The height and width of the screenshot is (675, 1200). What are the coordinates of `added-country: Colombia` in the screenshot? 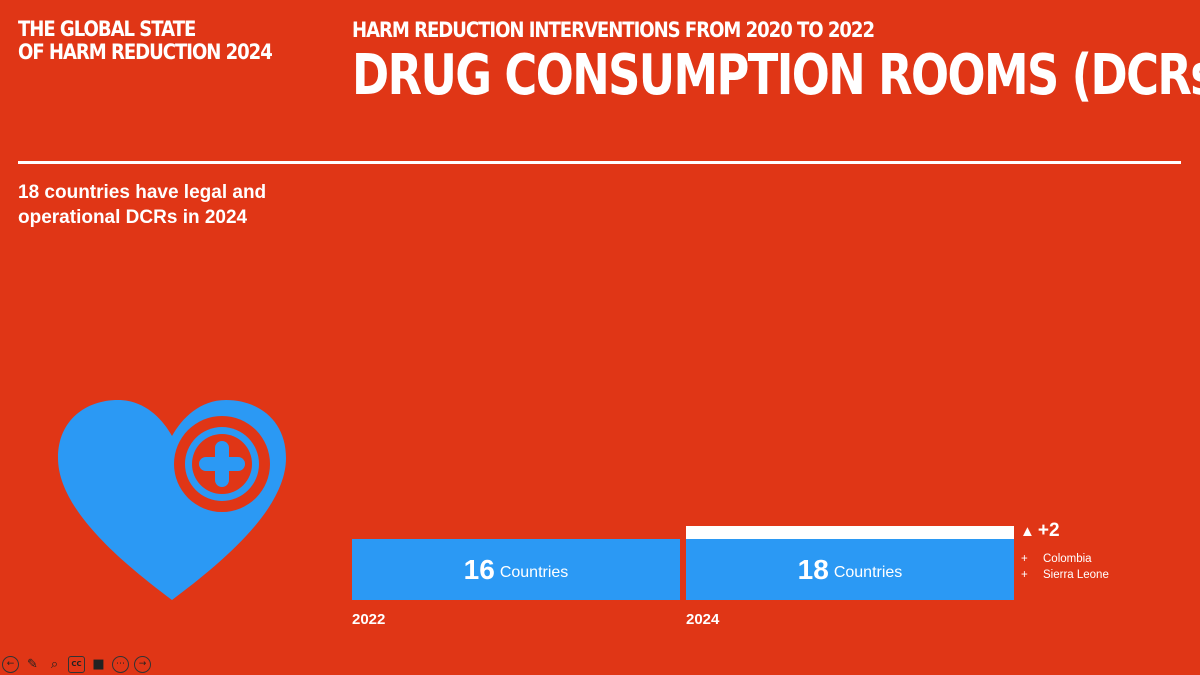 It's located at (1067, 559).